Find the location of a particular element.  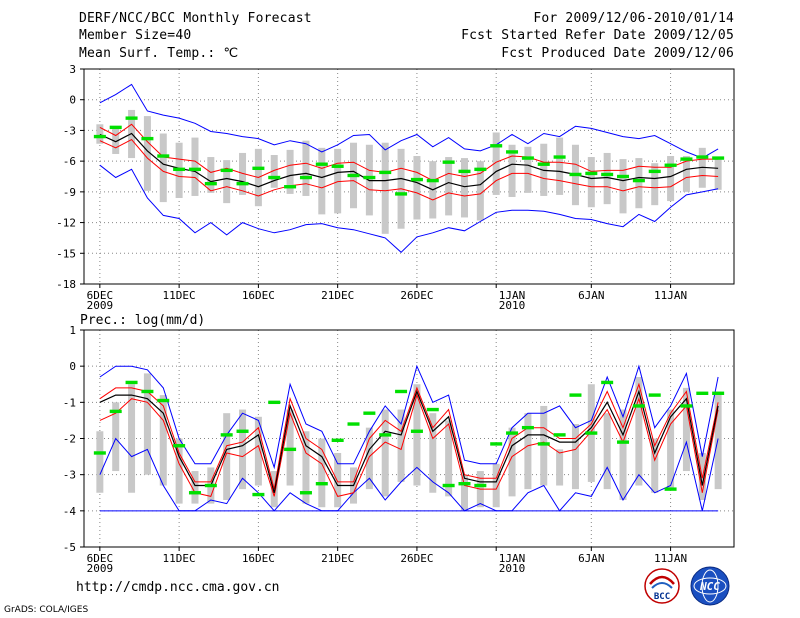

y-tick-label: 0 is located at coordinates (72, 100).